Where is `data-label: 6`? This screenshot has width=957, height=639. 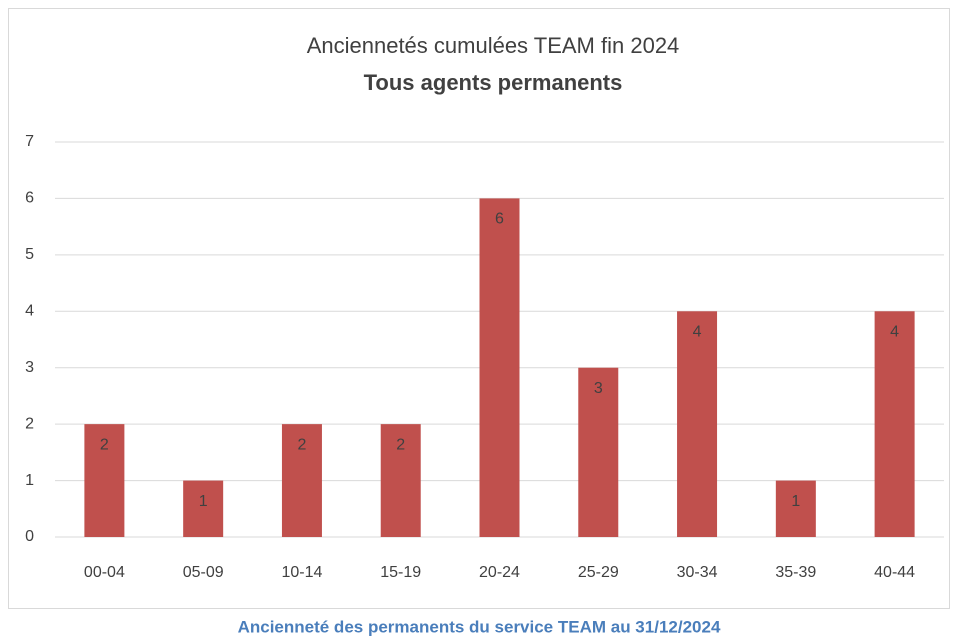
data-label: 6 is located at coordinates (499, 219).